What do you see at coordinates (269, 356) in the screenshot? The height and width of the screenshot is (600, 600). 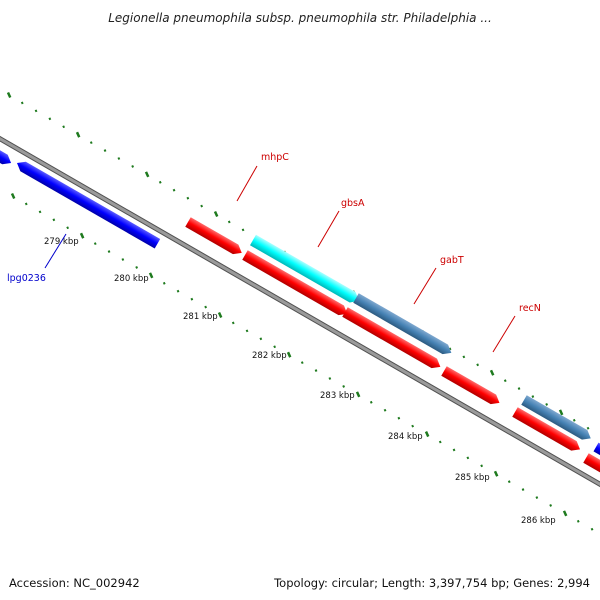 I see `scale-label: 282 kbp` at bounding box center [269, 356].